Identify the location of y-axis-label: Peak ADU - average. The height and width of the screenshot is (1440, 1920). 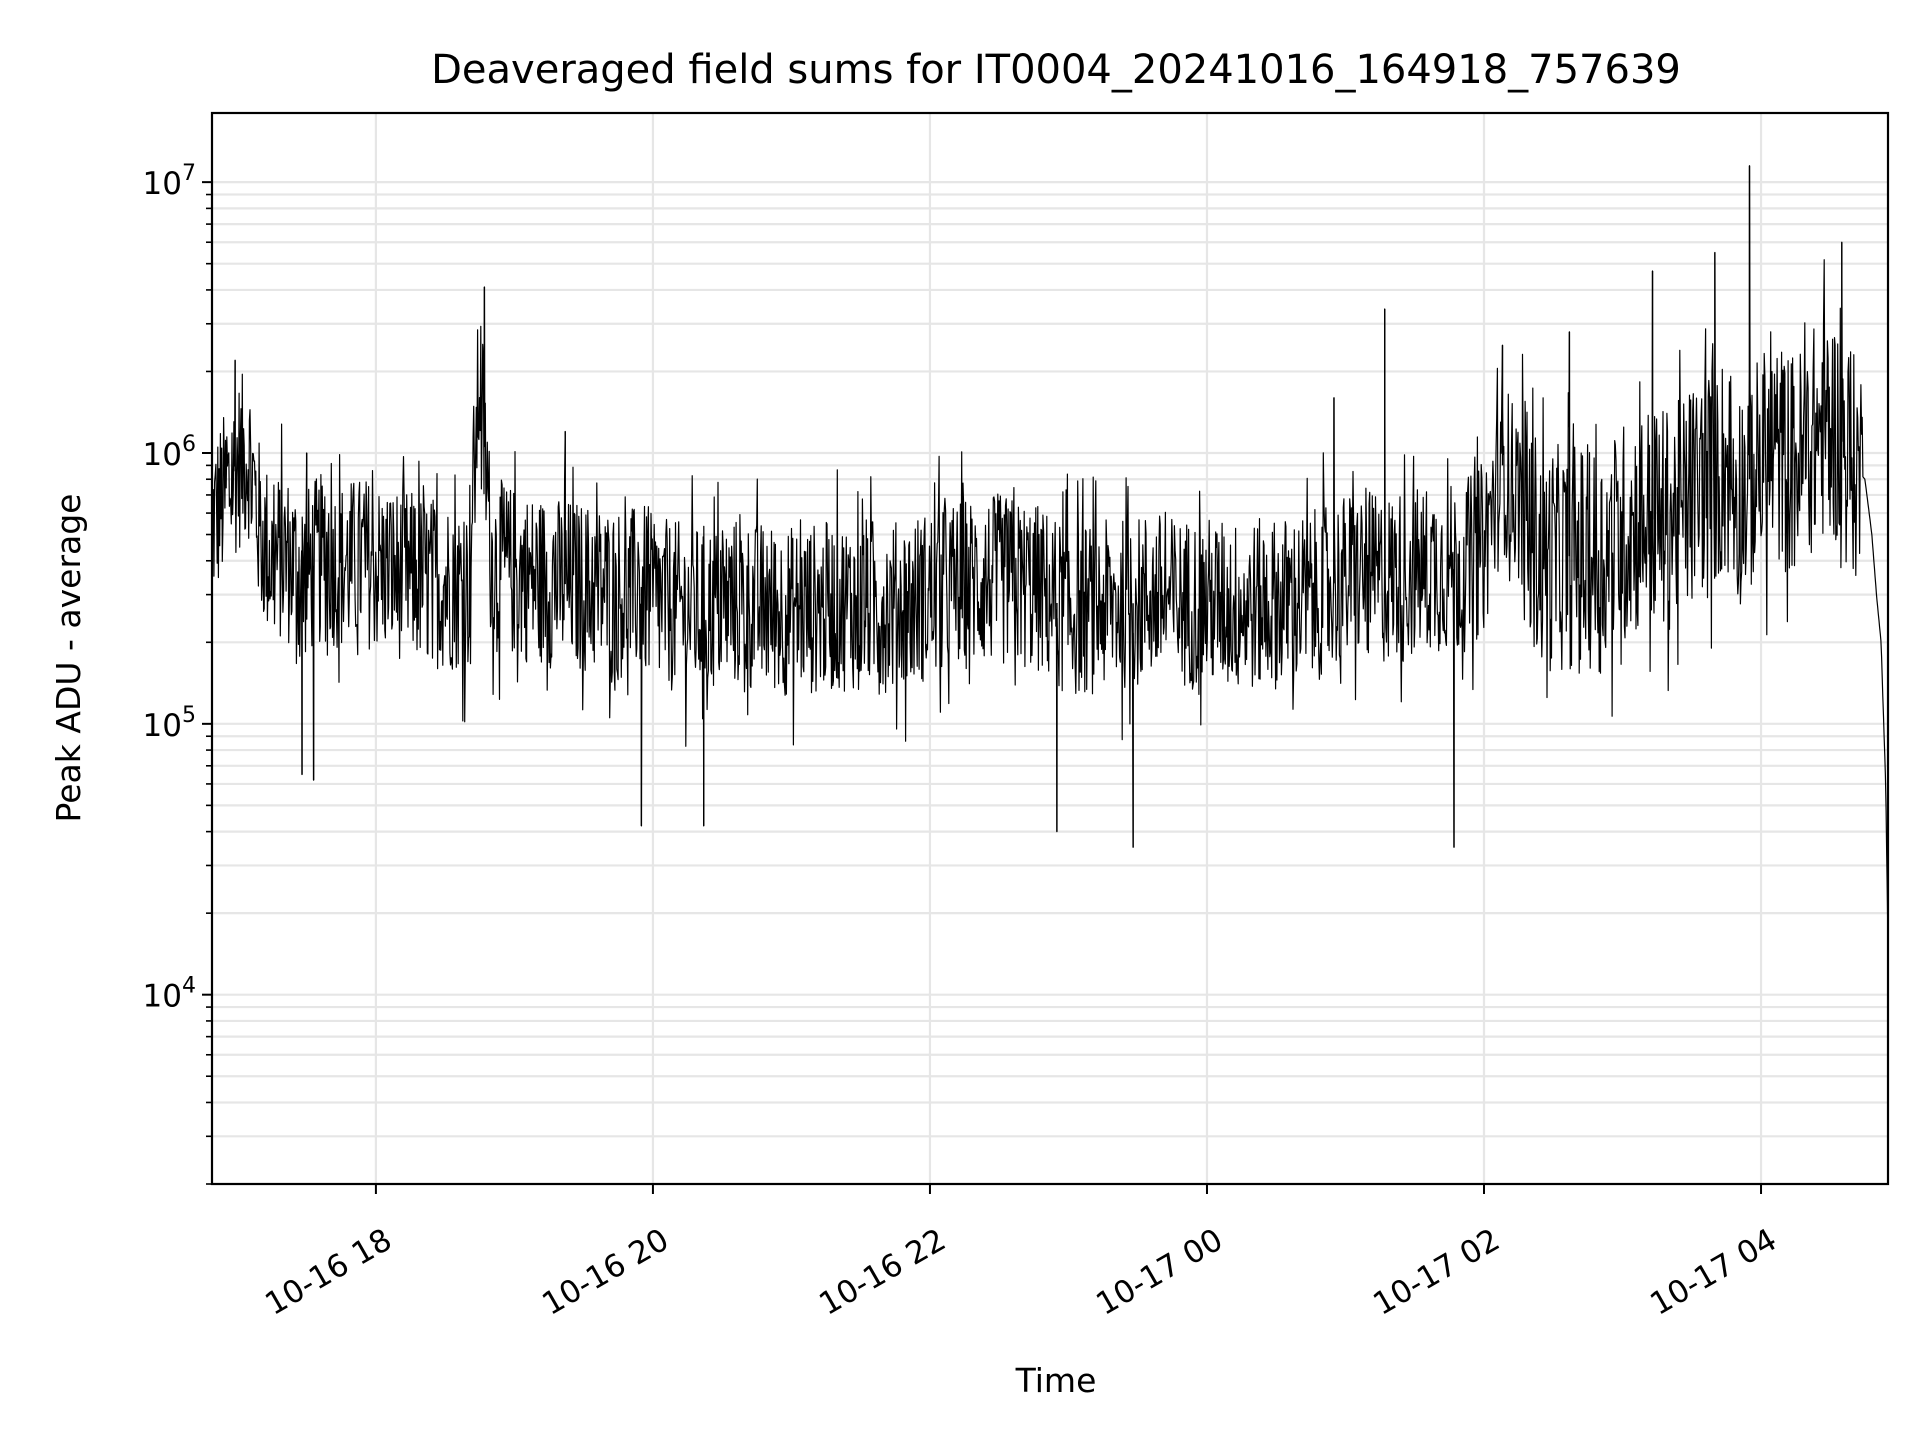
(68, 658).